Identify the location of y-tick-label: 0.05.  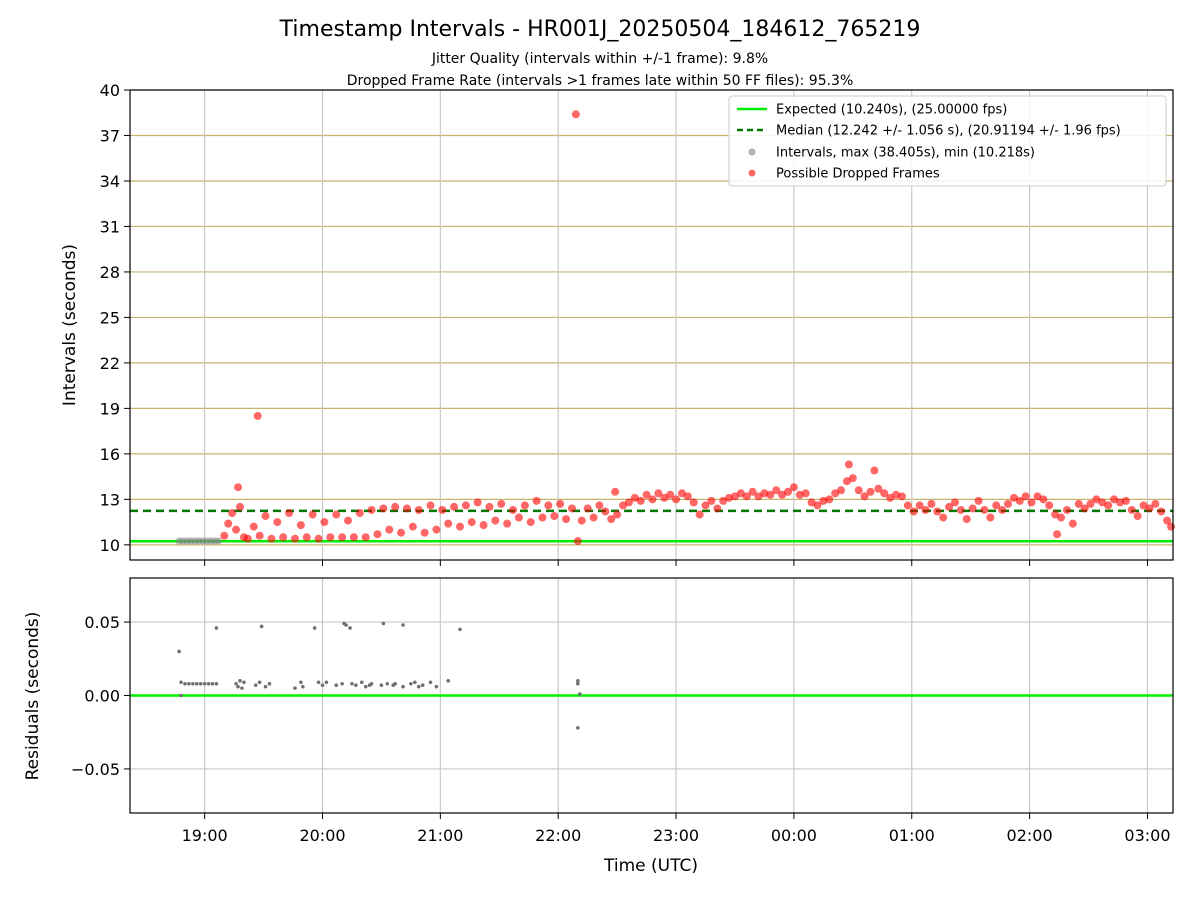
(102, 622).